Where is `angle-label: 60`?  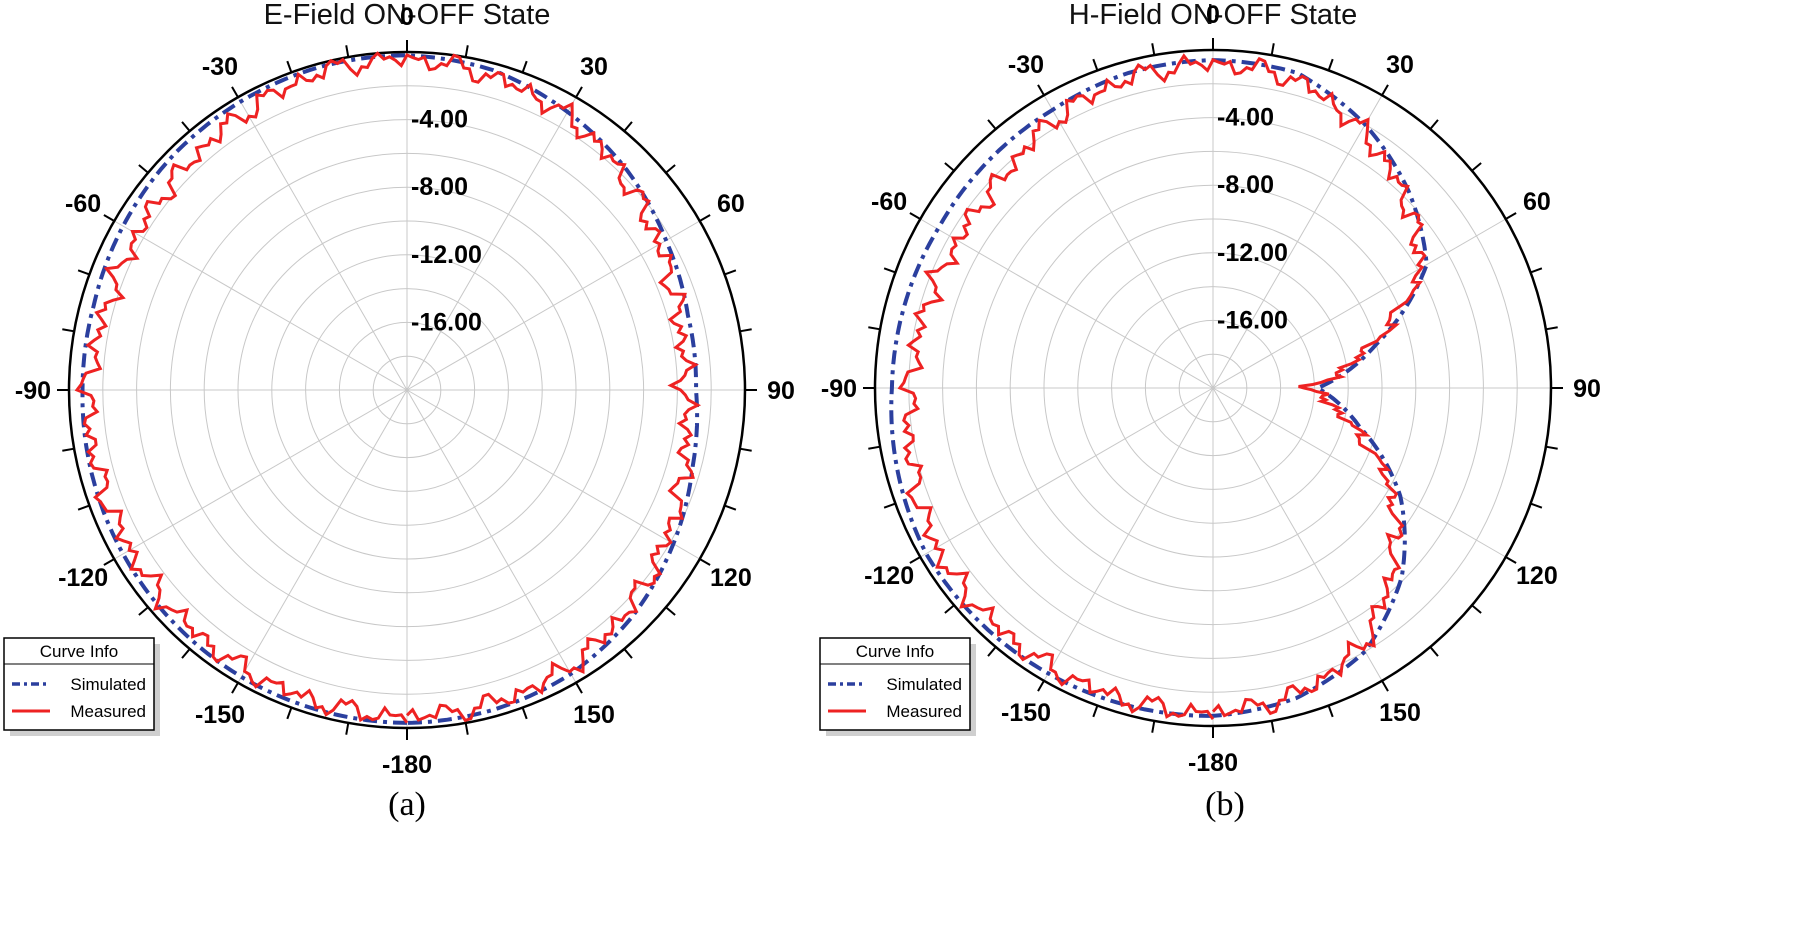
angle-label: 60 is located at coordinates (731, 204).